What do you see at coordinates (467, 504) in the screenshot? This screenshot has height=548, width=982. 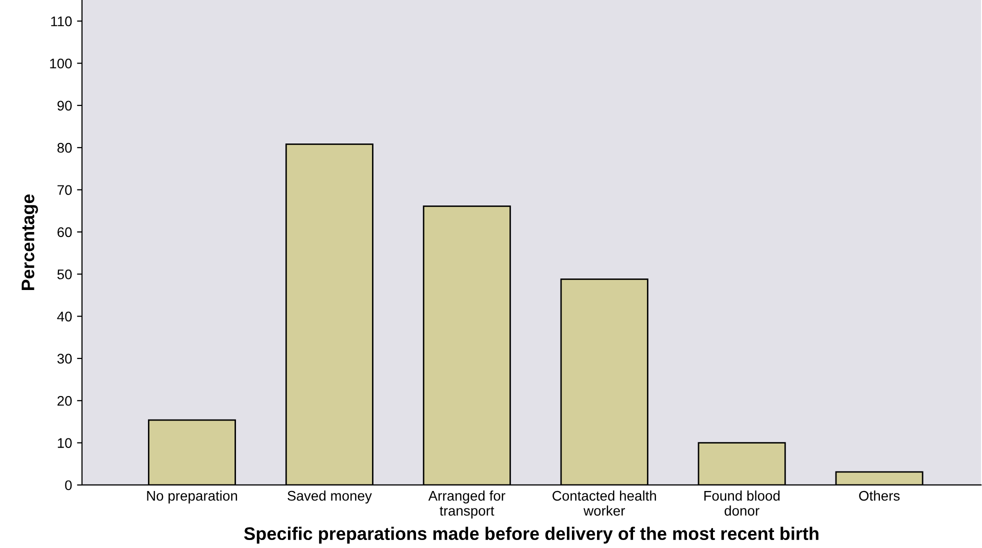 I see `x-tick-label: Arranged for transport` at bounding box center [467, 504].